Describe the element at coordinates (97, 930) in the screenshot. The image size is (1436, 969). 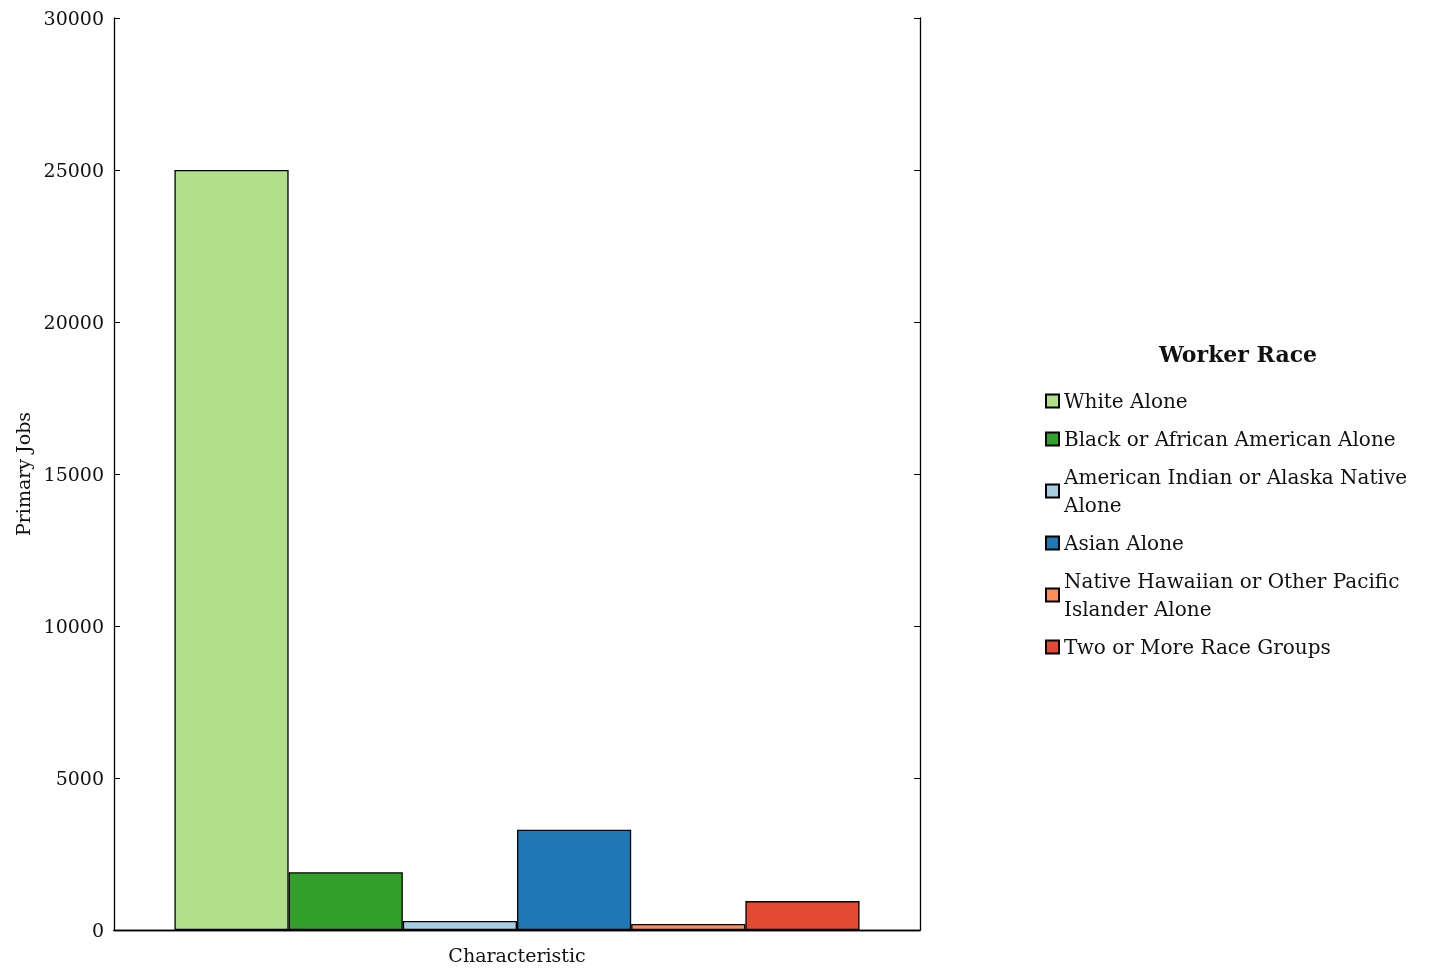
I see `y-tick-label: 0` at that location.